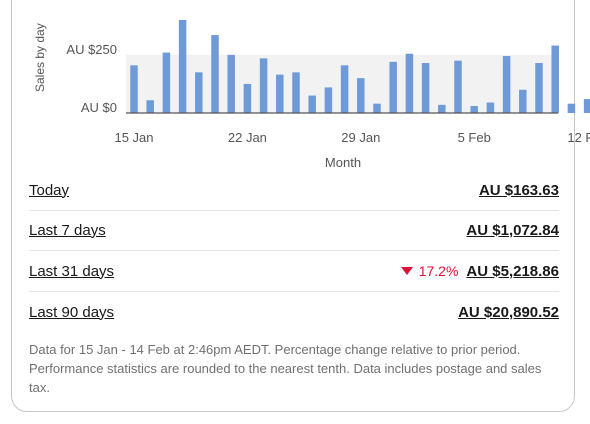 The image size is (590, 424). Describe the element at coordinates (91, 49) in the screenshot. I see `y-tick-label-high: AU $250` at that location.